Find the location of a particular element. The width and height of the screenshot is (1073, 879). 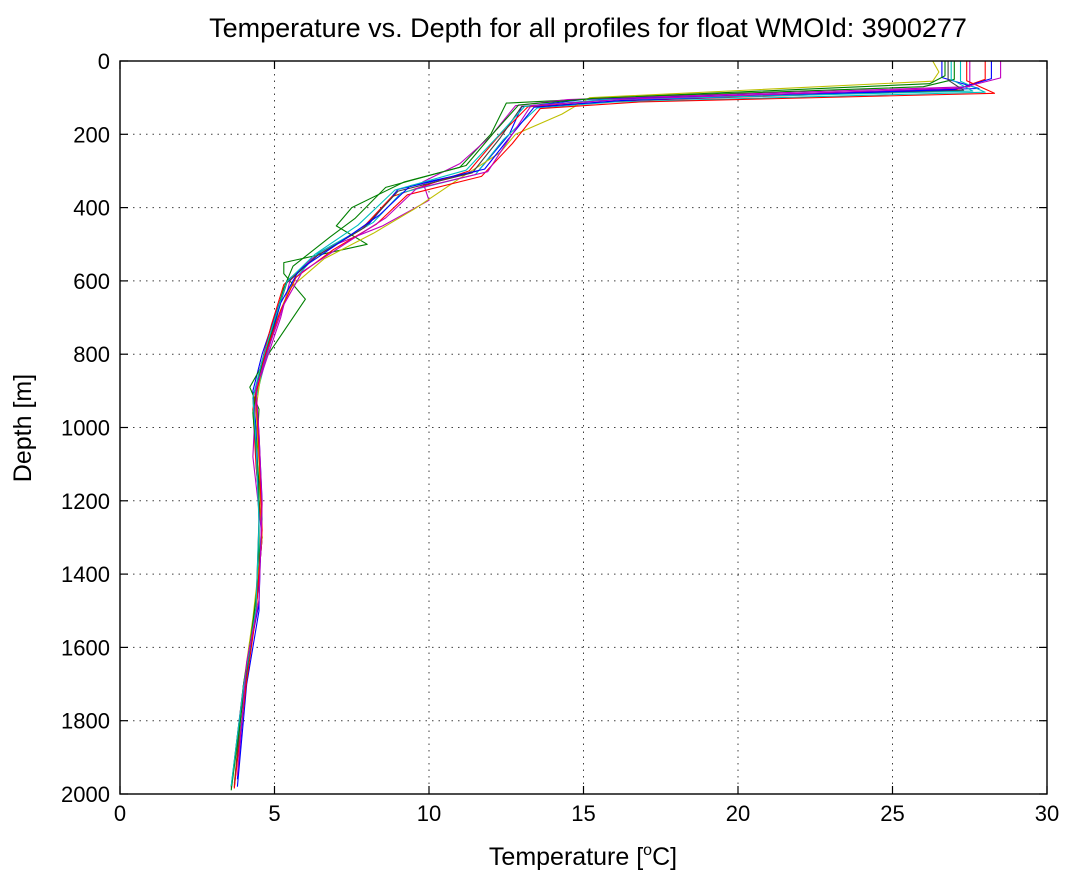

y-tick-label: 1200 is located at coordinates (85, 501).